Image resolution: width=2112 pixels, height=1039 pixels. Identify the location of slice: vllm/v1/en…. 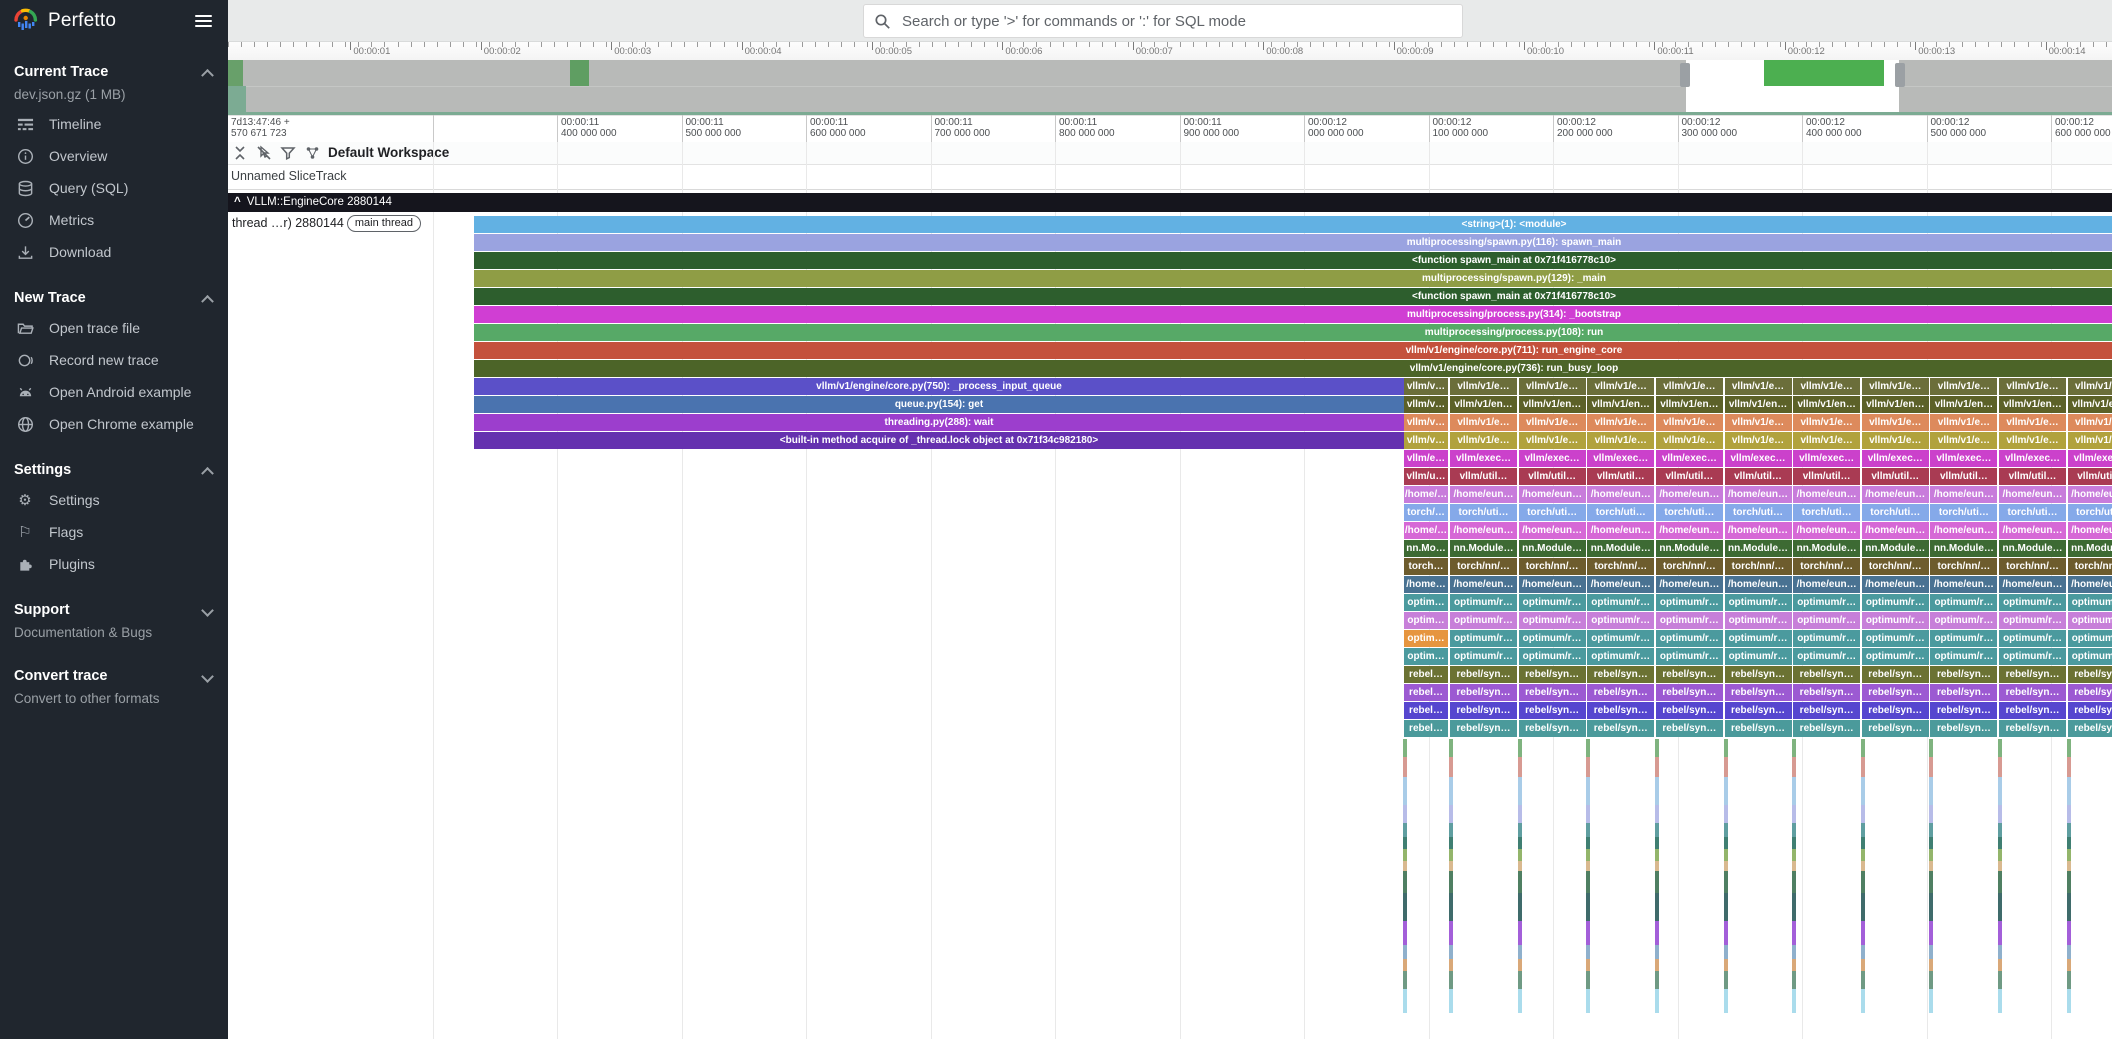
(1758, 404).